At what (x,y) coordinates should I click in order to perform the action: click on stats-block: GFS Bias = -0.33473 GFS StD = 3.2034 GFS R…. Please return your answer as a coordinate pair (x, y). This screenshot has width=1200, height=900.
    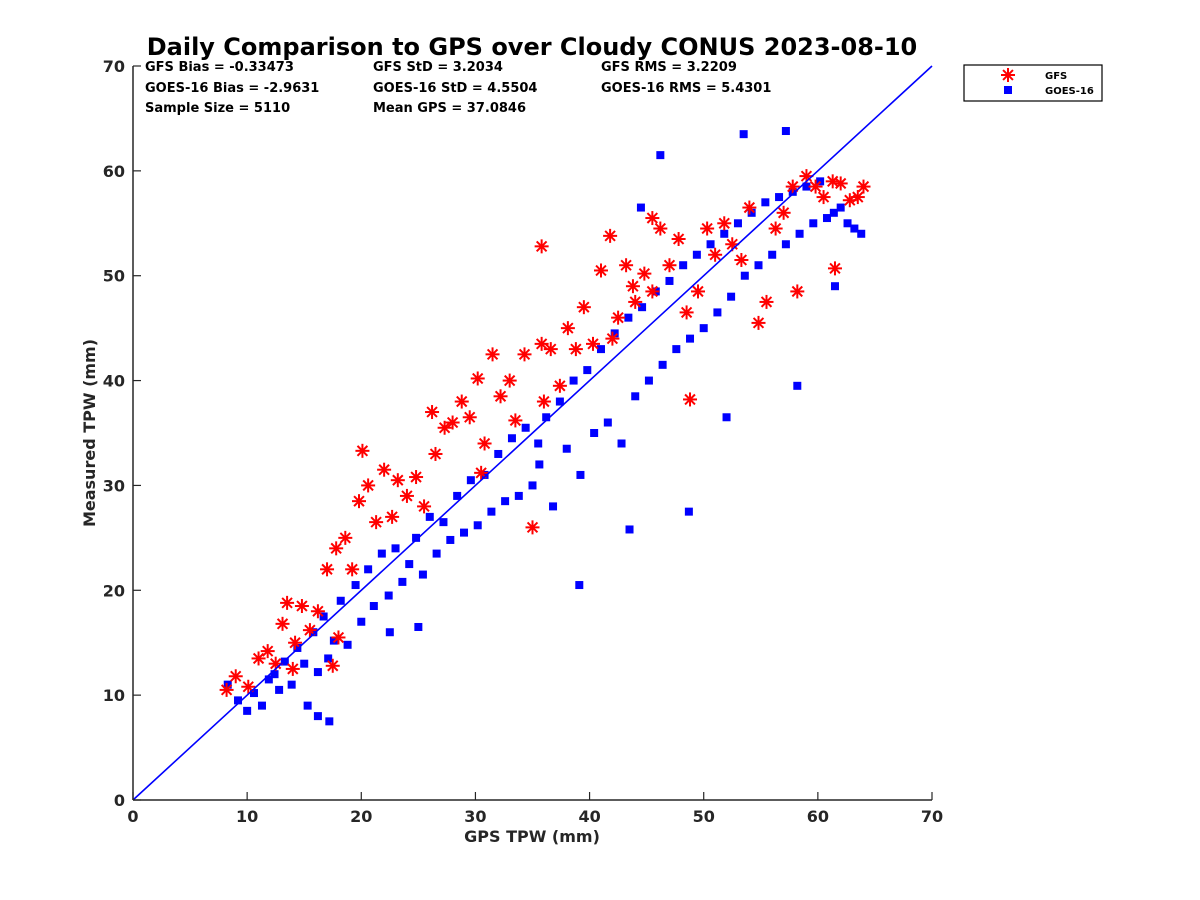
    Looking at the image, I should click on (458, 88).